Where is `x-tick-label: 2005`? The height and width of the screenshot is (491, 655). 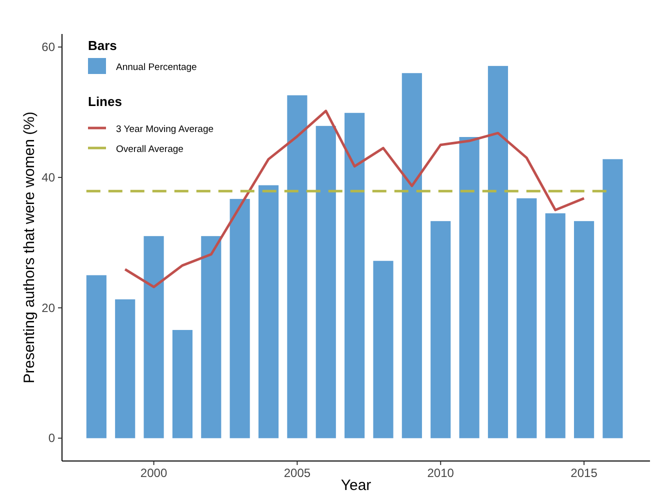 x-tick-label: 2005 is located at coordinates (297, 473).